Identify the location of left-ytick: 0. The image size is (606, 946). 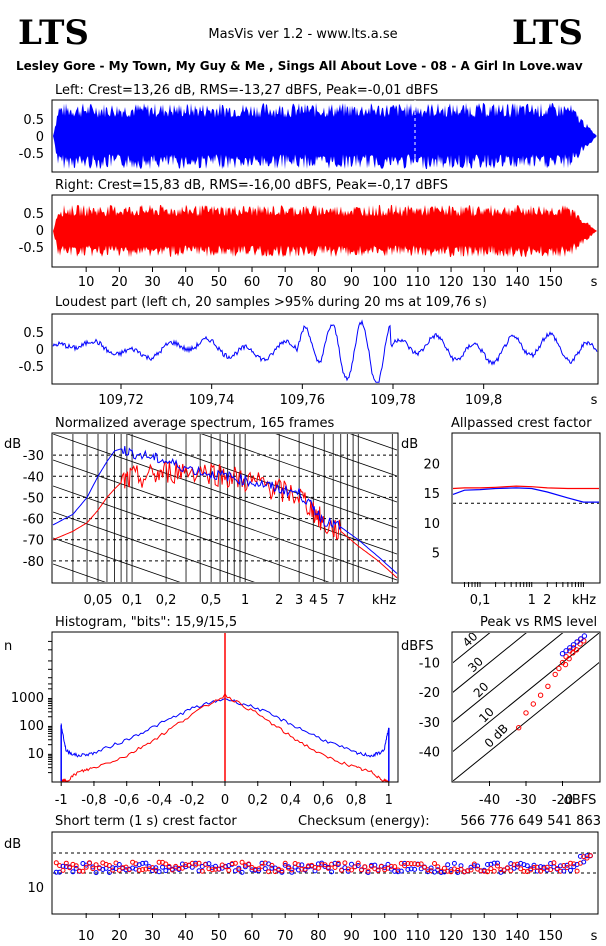
(40, 137).